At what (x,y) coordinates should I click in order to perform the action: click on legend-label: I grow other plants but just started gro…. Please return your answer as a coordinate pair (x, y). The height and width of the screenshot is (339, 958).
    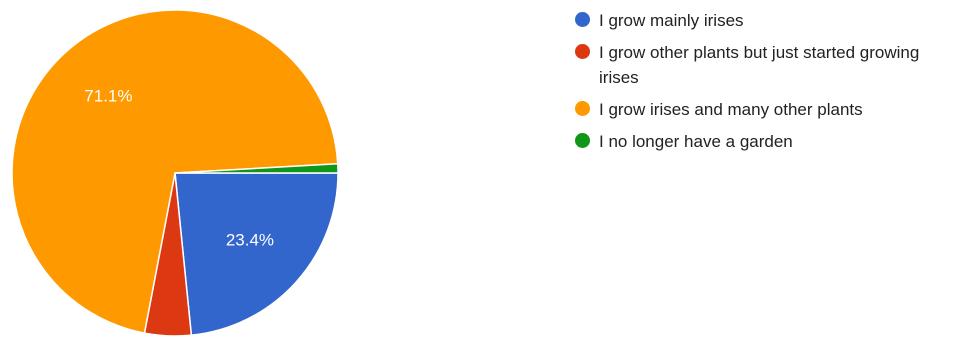
    Looking at the image, I should click on (759, 65).